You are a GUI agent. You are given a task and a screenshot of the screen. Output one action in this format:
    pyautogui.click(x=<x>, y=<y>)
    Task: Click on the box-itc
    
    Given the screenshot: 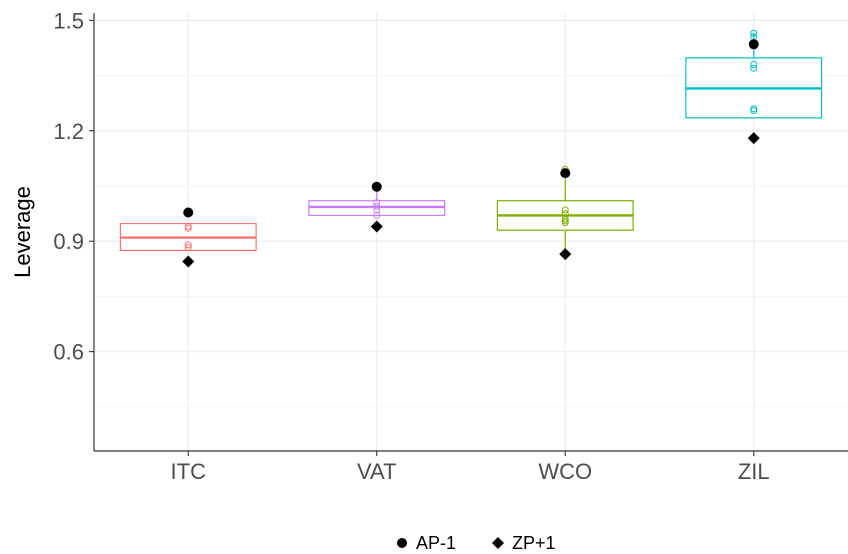 What is the action you would take?
    pyautogui.click(x=188, y=237)
    